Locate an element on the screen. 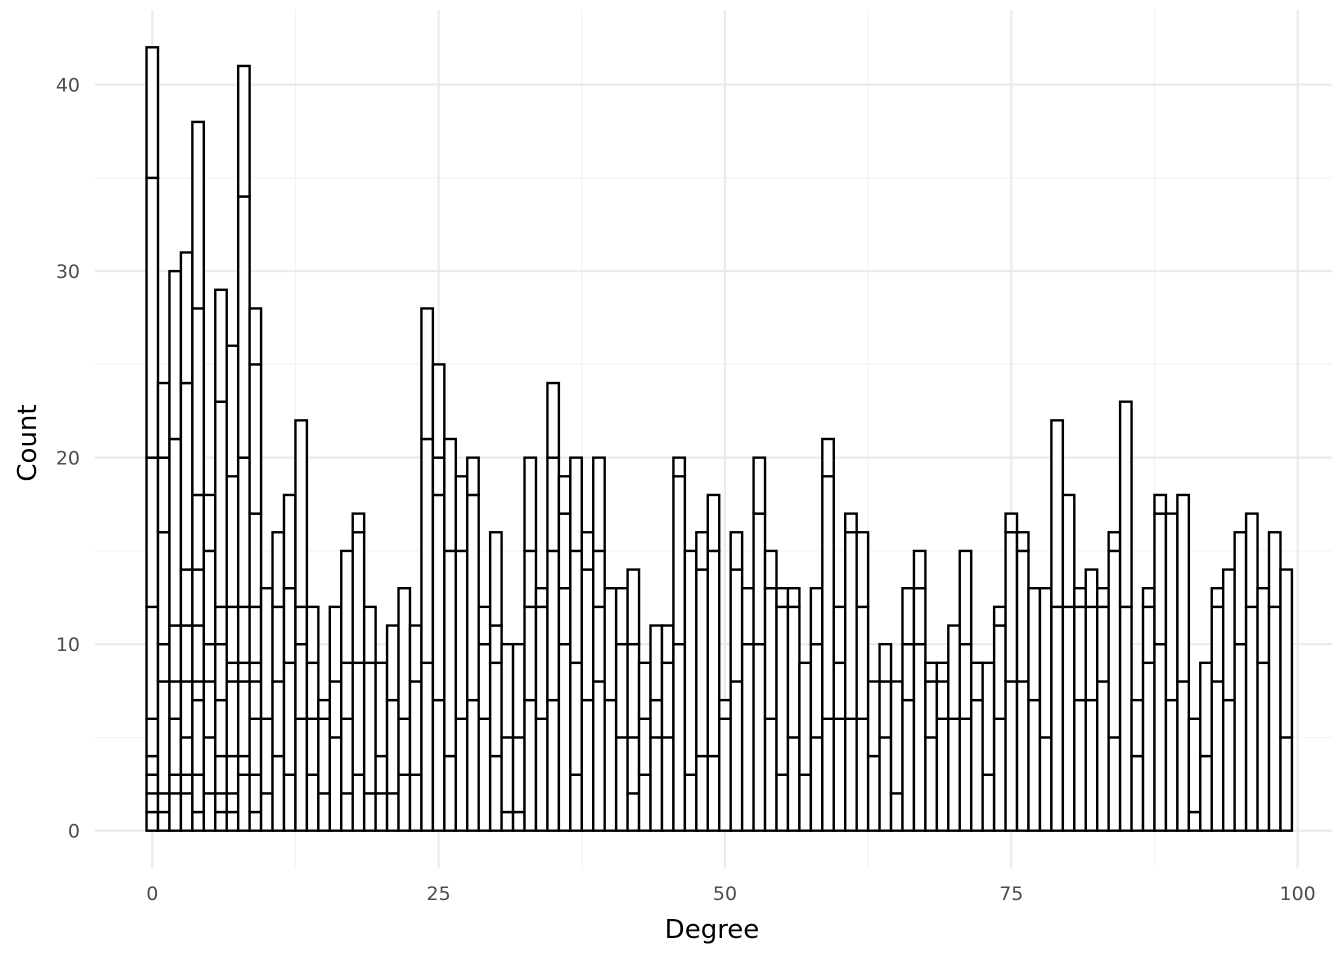 This screenshot has width=1344, height=960. y-tick-label: 20 is located at coordinates (68, 459).